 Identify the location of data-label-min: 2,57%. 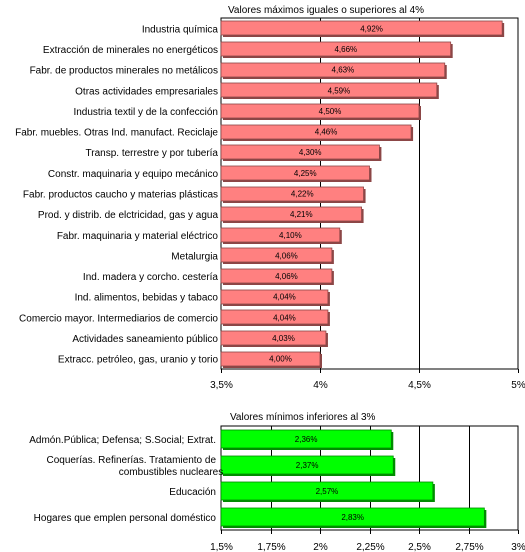
(327, 491).